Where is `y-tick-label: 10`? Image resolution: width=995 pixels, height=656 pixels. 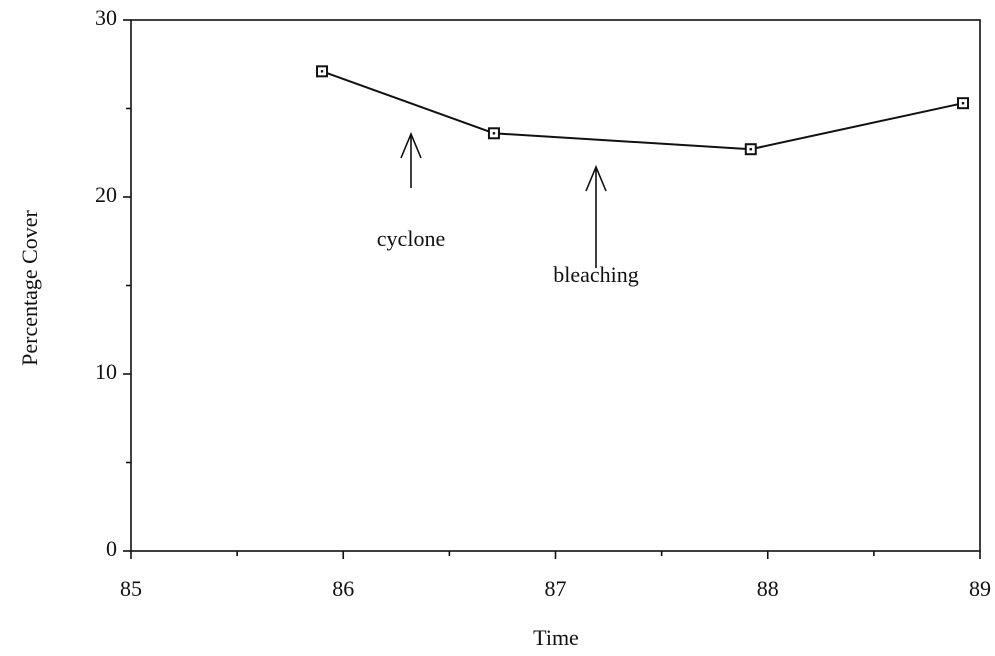 y-tick-label: 10 is located at coordinates (106, 371).